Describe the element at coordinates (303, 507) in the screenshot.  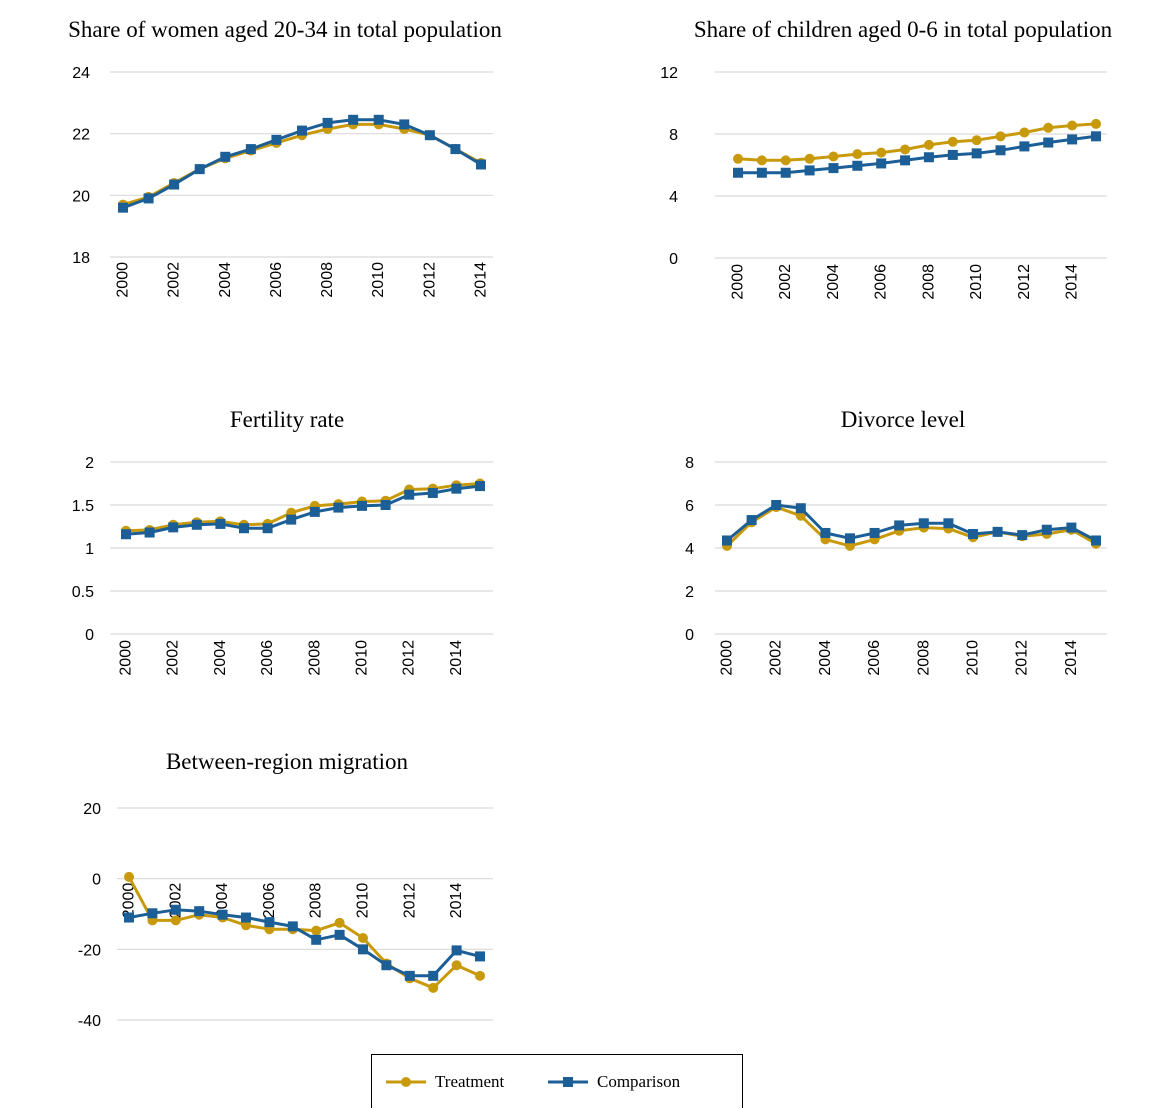
I see `series-line-treatment` at that location.